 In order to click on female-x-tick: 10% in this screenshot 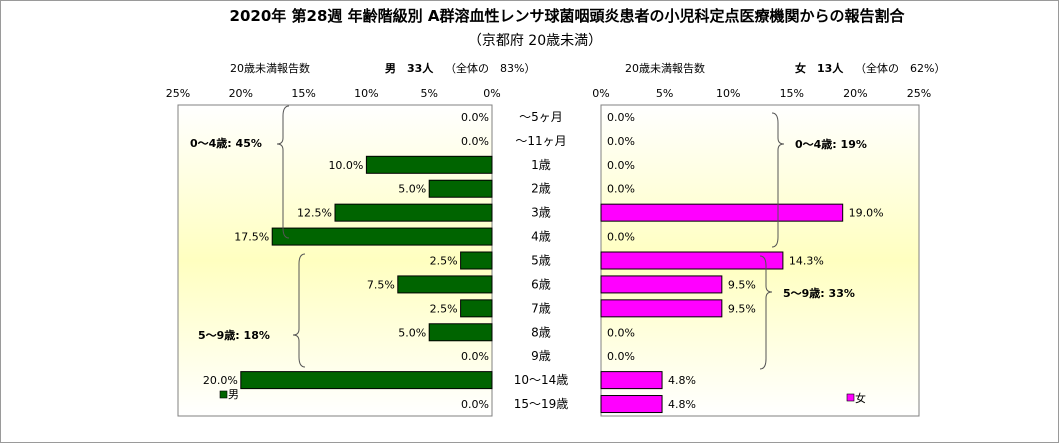, I will do `click(728, 93)`.